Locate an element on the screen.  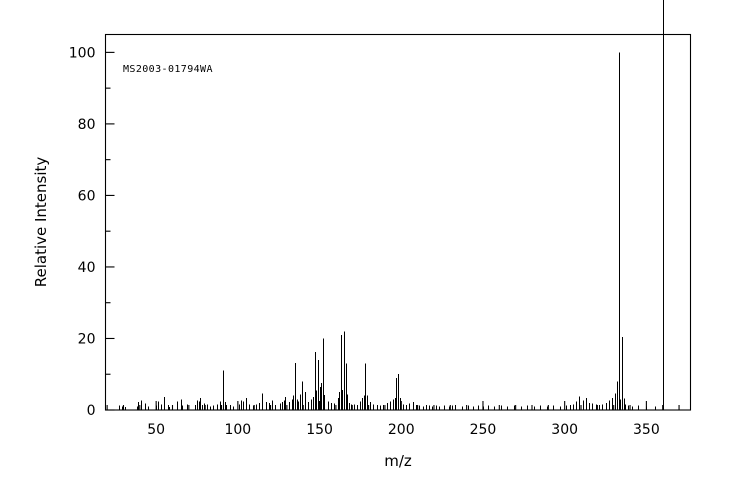
x-tick-label: 250 is located at coordinates (483, 430).